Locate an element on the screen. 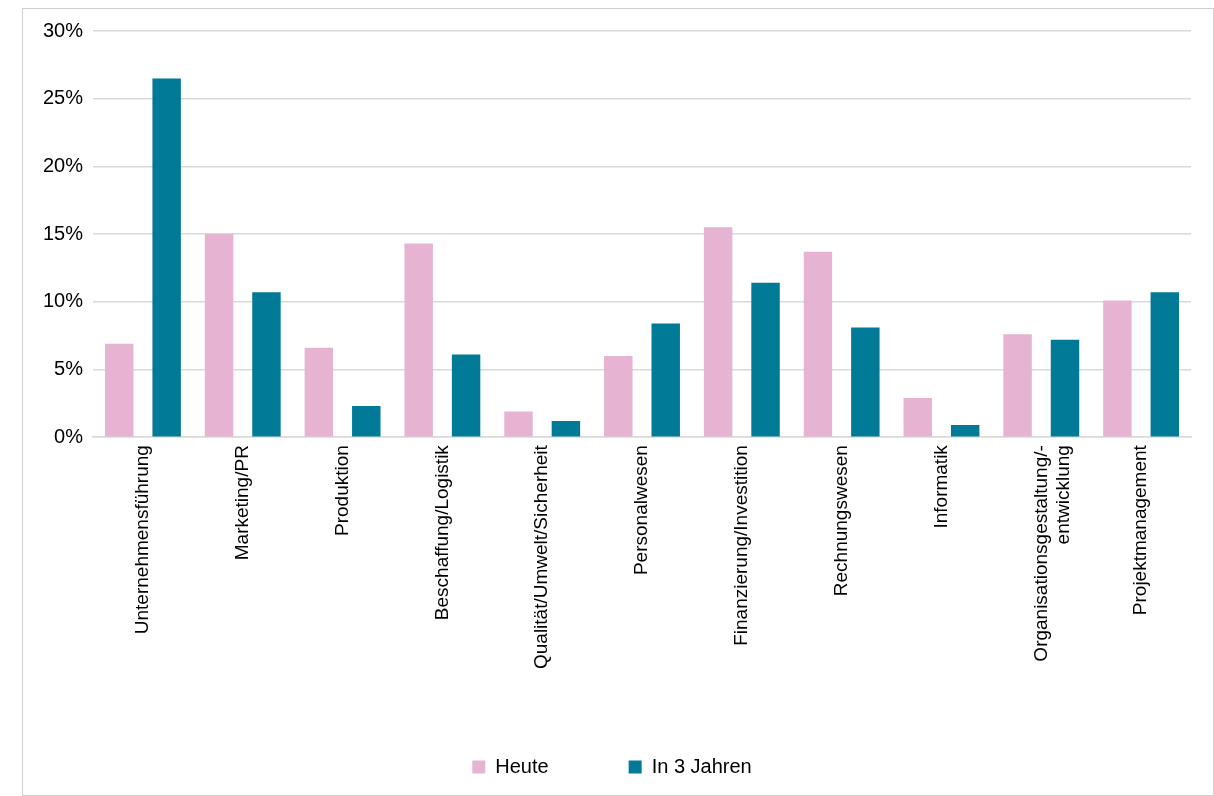 This screenshot has height=796, width=1214. x-tick-label: Unternehmensführung is located at coordinates (142, 540).